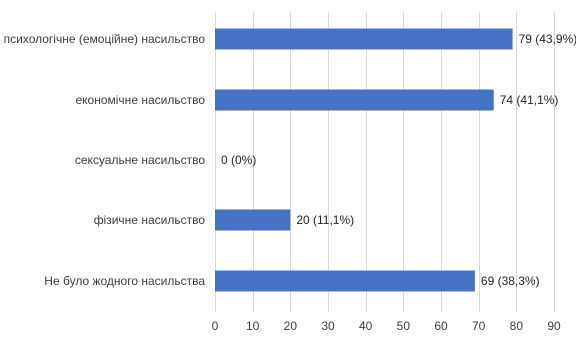 Image resolution: width=576 pixels, height=338 pixels. What do you see at coordinates (366, 326) in the screenshot?
I see `x-tick-label: 40` at bounding box center [366, 326].